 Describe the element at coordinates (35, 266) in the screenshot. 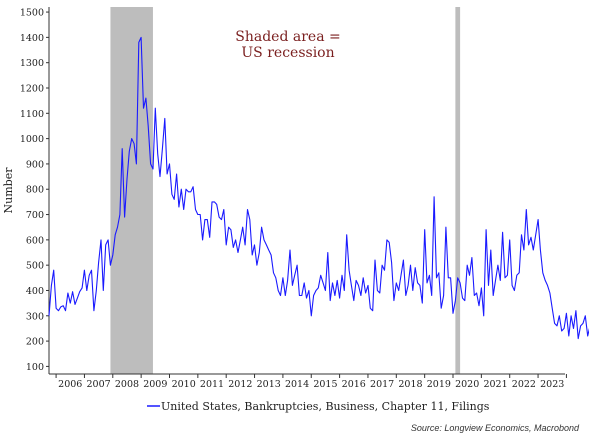

I see `y-tick-label: 500` at that location.